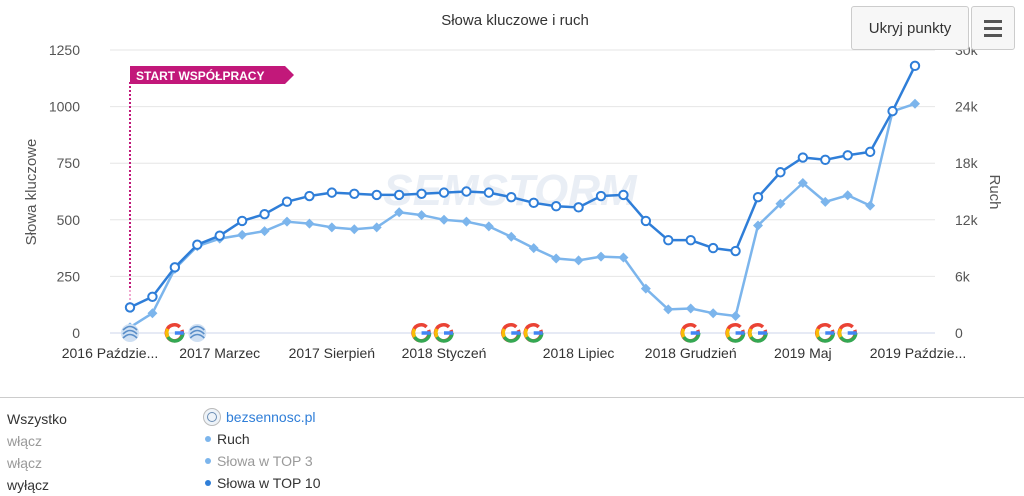 Image resolution: width=1024 pixels, height=496 pixels. Describe the element at coordinates (910, 28) in the screenshot. I see `hide-points-button: Ukryj punkty` at that location.